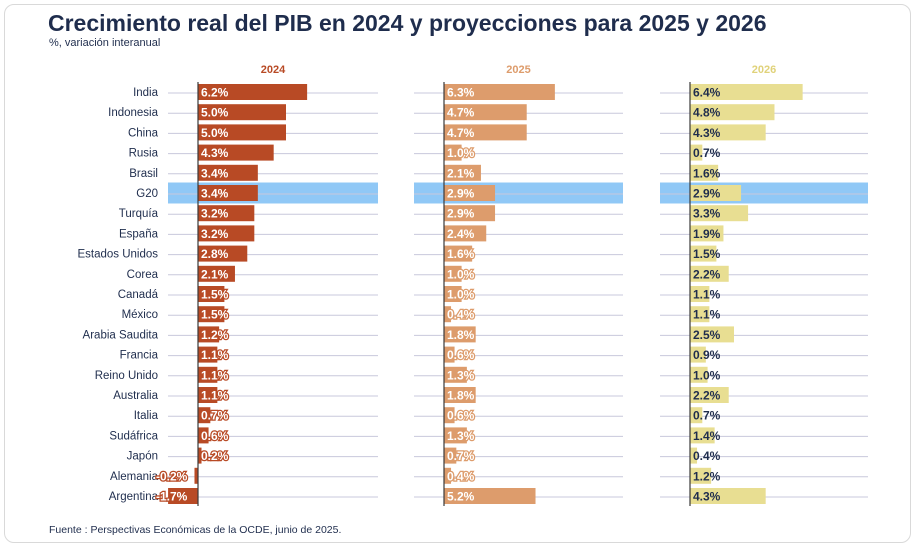 The height and width of the screenshot is (549, 917). Describe the element at coordinates (215, 456) in the screenshot. I see `data-label-2024: 0.2%` at that location.